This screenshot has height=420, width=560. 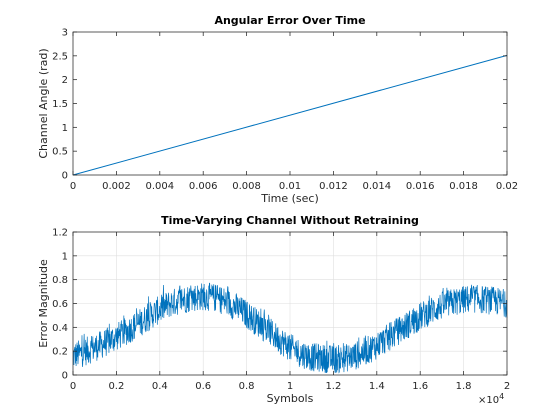 I want to click on bottom-x-tick-label: 0.2, so click(x=116, y=386).